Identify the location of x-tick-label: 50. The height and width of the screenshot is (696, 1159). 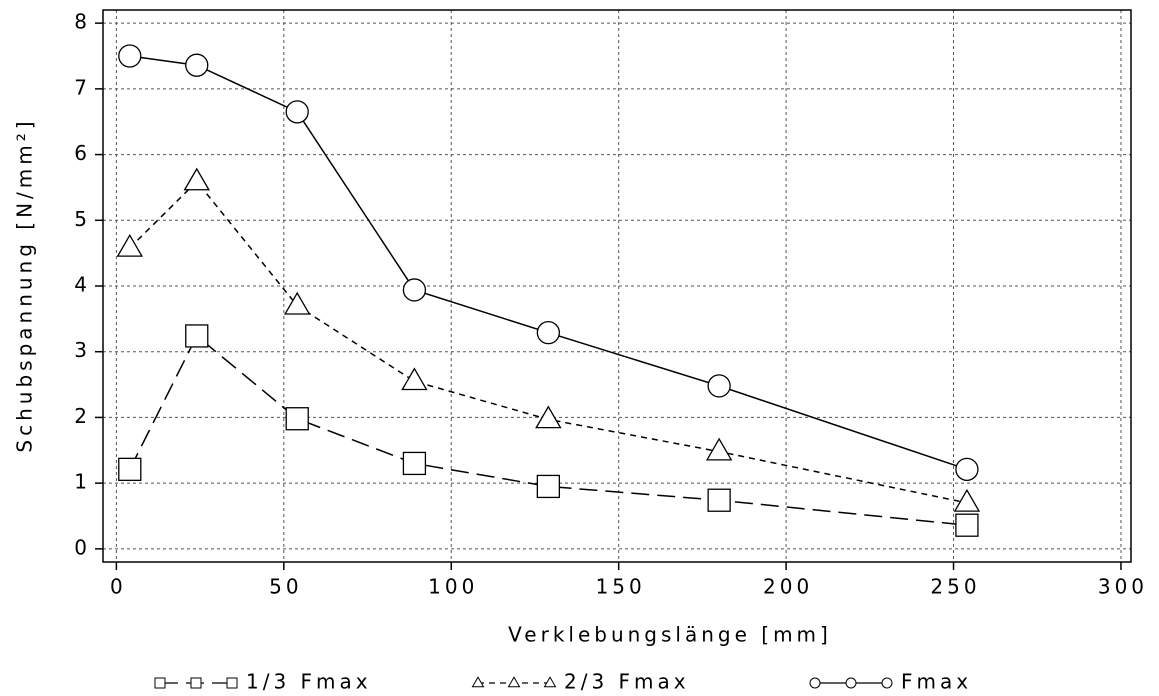
(285, 587).